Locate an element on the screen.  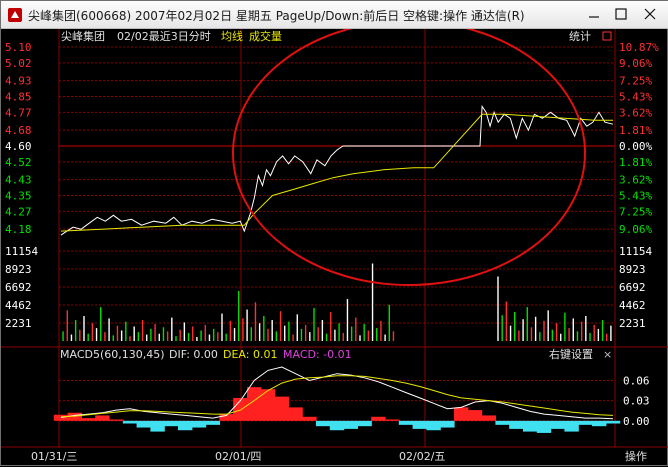
price-tick-label: 4.35 is located at coordinates (18, 196).